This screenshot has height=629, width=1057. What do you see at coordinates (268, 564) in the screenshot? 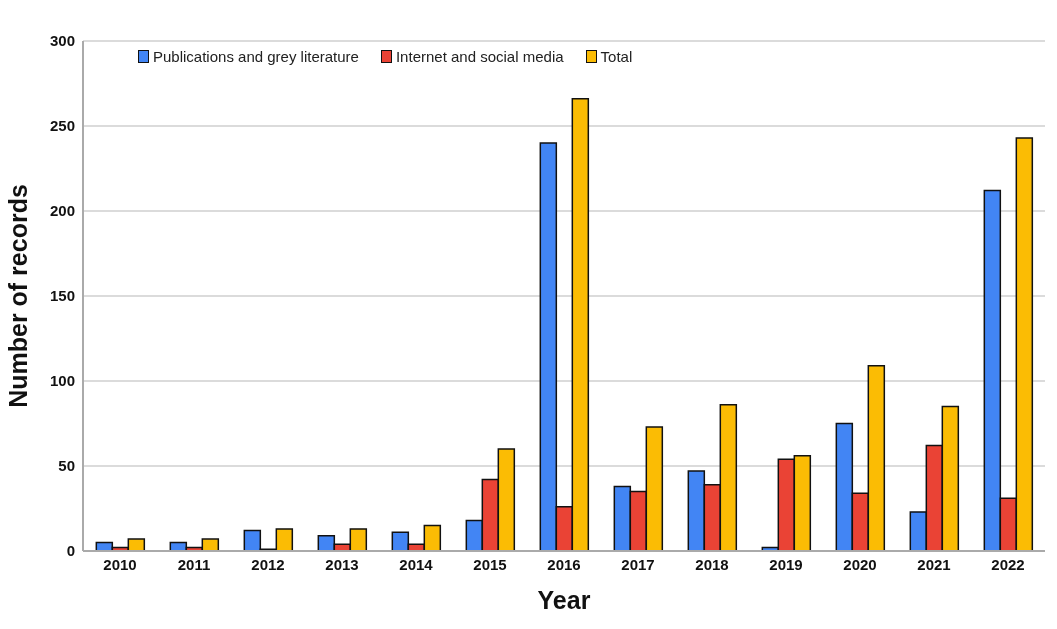
I see `x-tick-label: 2012` at bounding box center [268, 564].